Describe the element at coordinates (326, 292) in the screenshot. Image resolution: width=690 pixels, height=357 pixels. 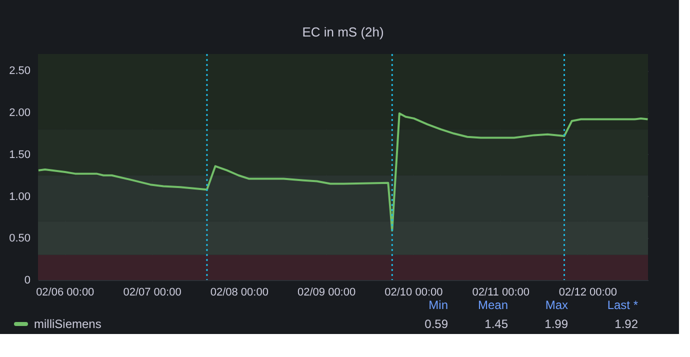
I see `x-tick-label: 02/09 00:00` at that location.